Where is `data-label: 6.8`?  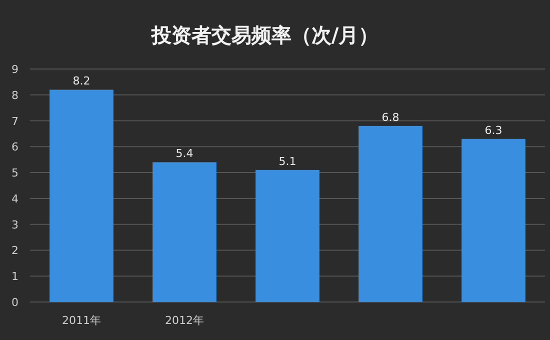 data-label: 6.8 is located at coordinates (391, 117).